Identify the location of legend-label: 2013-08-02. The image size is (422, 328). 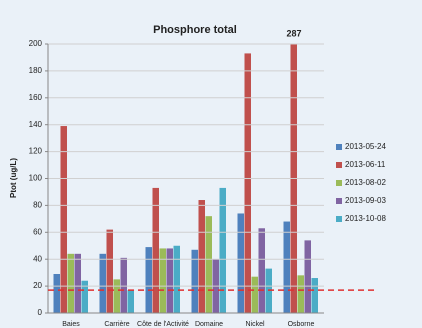
(365, 182).